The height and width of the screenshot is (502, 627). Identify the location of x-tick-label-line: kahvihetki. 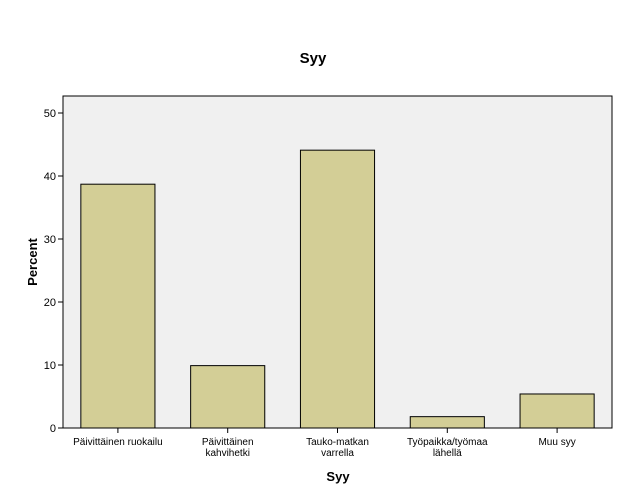
(227, 453).